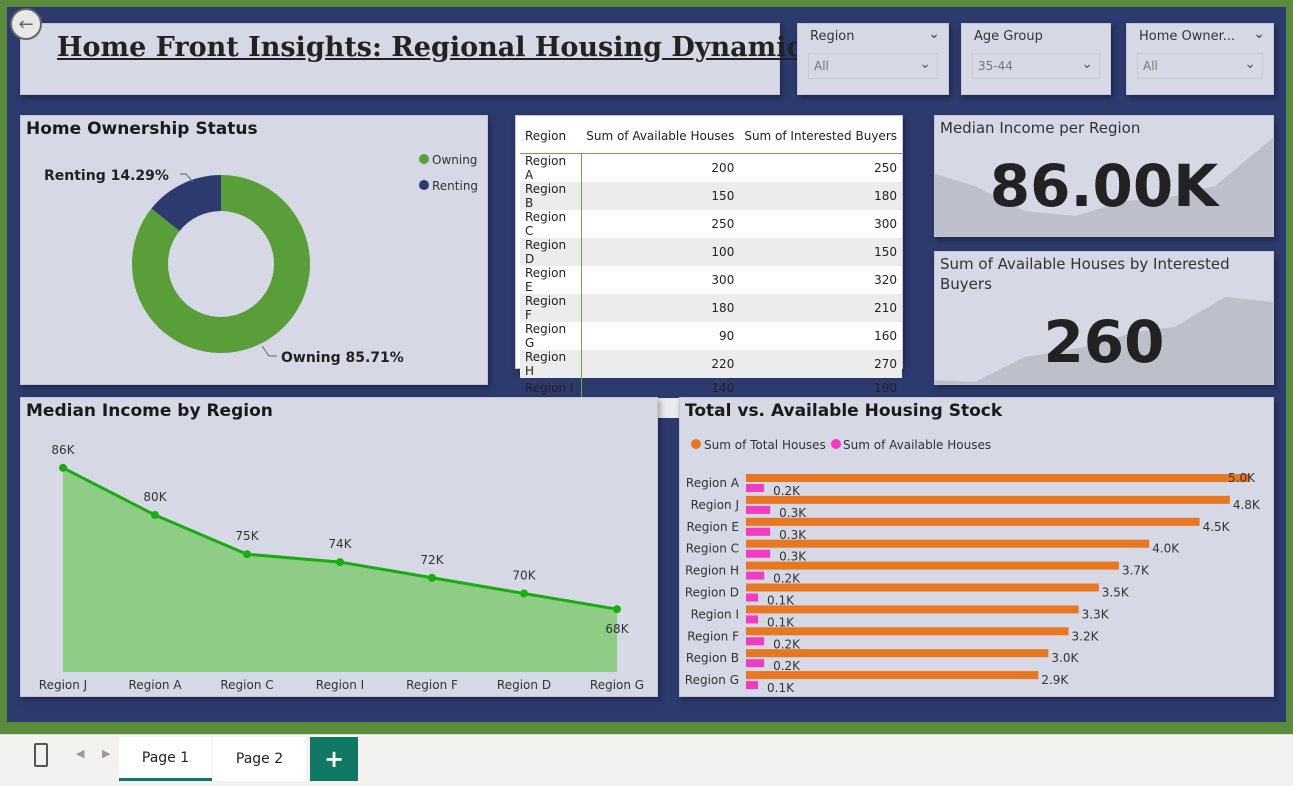  Describe the element at coordinates (836, 444) in the screenshot. I see `legend-swatch` at that location.